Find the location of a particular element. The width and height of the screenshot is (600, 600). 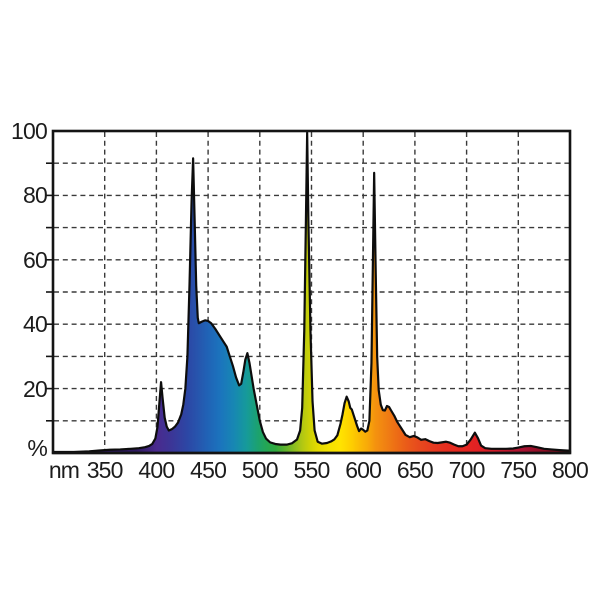

x-tick-label-500: 500 is located at coordinates (260, 470).